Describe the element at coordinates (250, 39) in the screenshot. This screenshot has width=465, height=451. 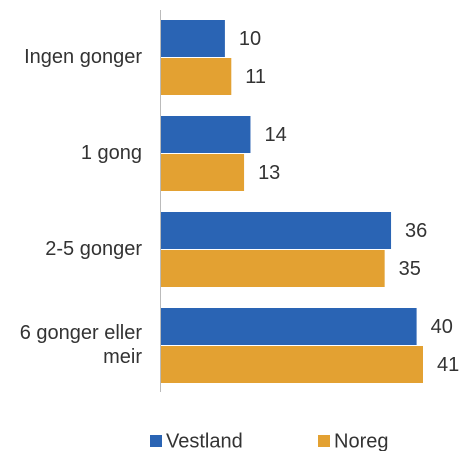
I see `value-label: 10` at that location.